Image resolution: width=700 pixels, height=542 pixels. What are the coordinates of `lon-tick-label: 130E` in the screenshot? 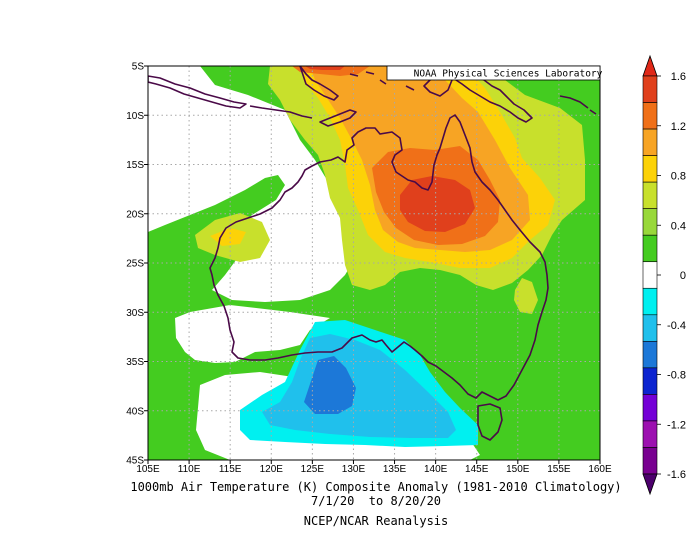 It's located at (354, 469).